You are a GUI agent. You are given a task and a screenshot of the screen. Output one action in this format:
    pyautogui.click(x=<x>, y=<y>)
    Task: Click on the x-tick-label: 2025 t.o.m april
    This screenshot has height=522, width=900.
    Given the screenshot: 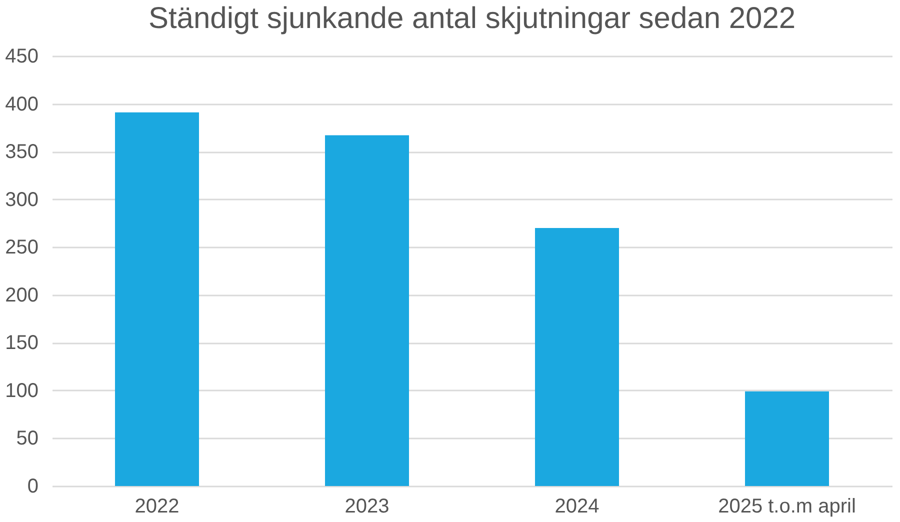 What is the action you would take?
    pyautogui.click(x=787, y=507)
    